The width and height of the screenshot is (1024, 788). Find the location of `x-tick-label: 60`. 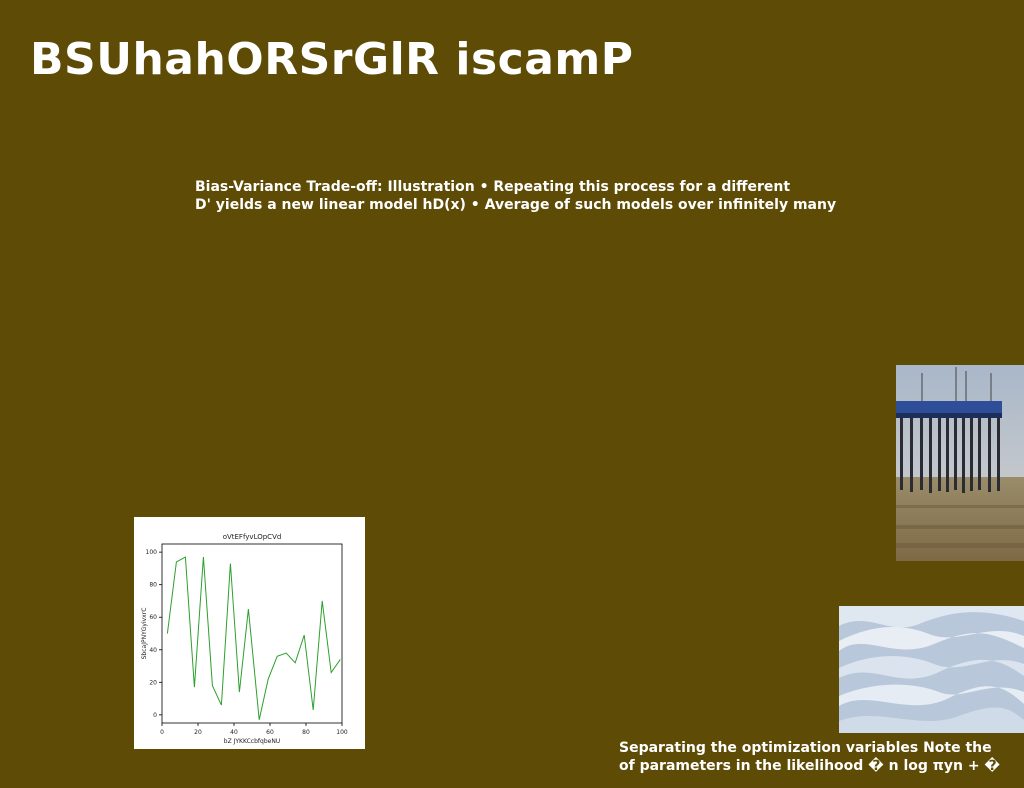

x-tick-label: 60 is located at coordinates (270, 732).